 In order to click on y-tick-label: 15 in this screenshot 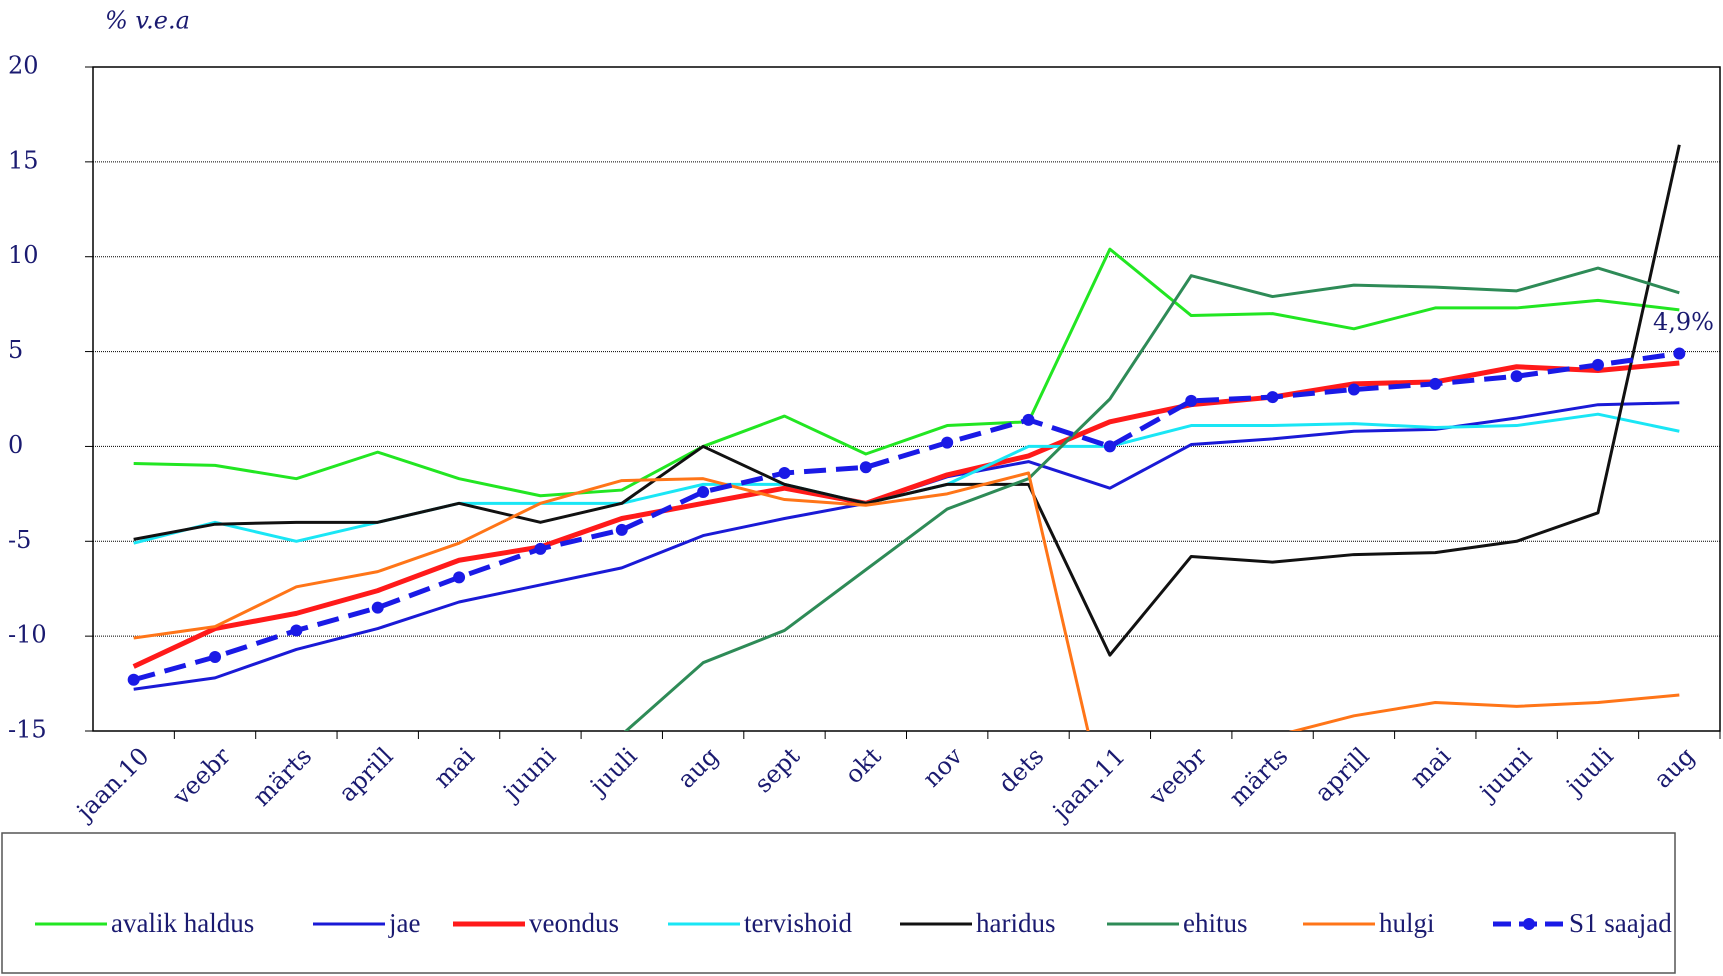, I will do `click(23, 160)`.